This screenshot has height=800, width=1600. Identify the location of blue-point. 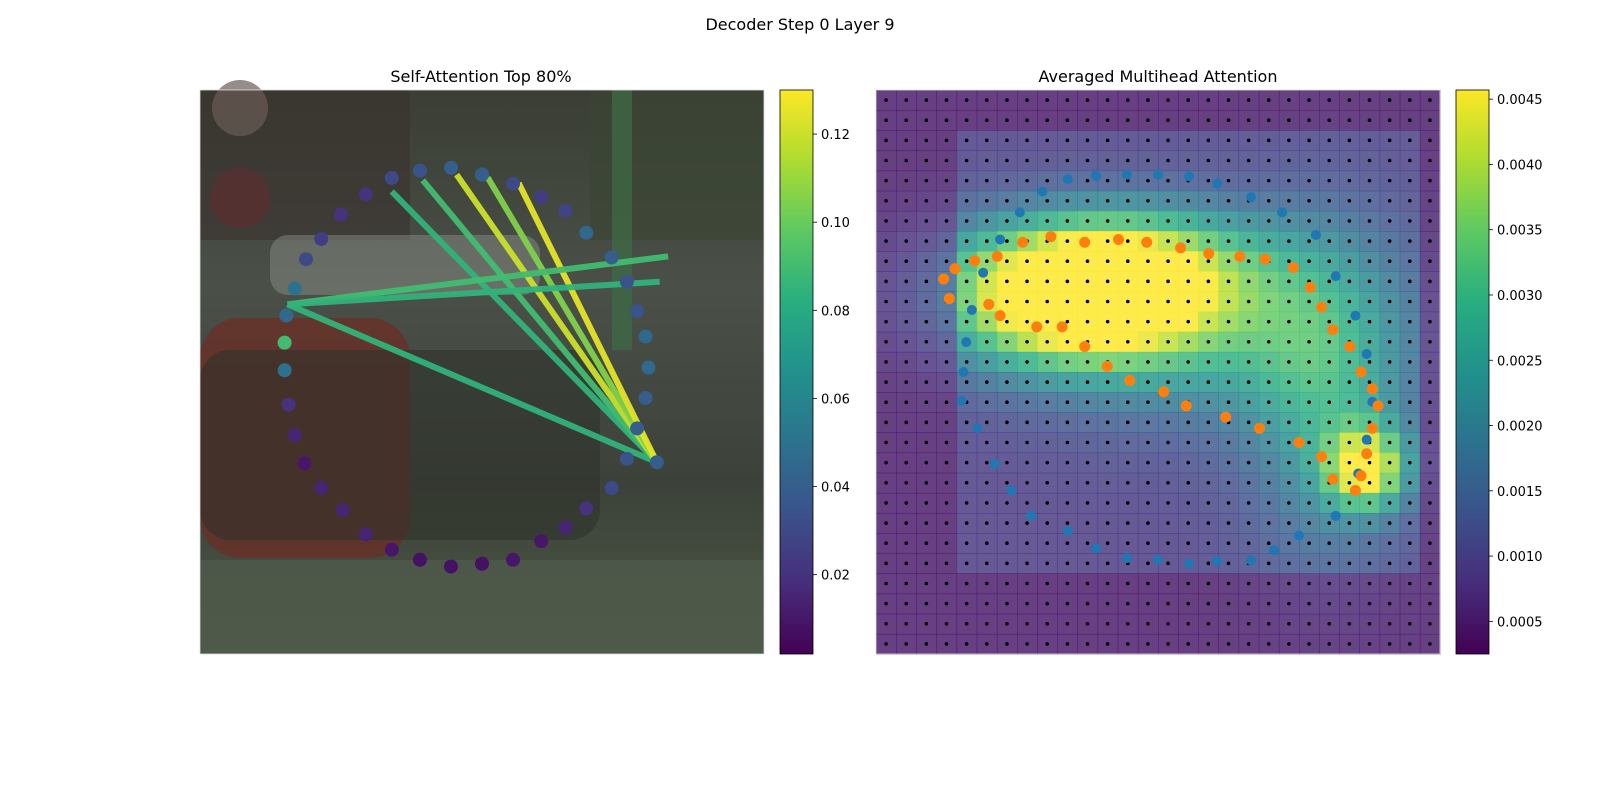
(1315, 234).